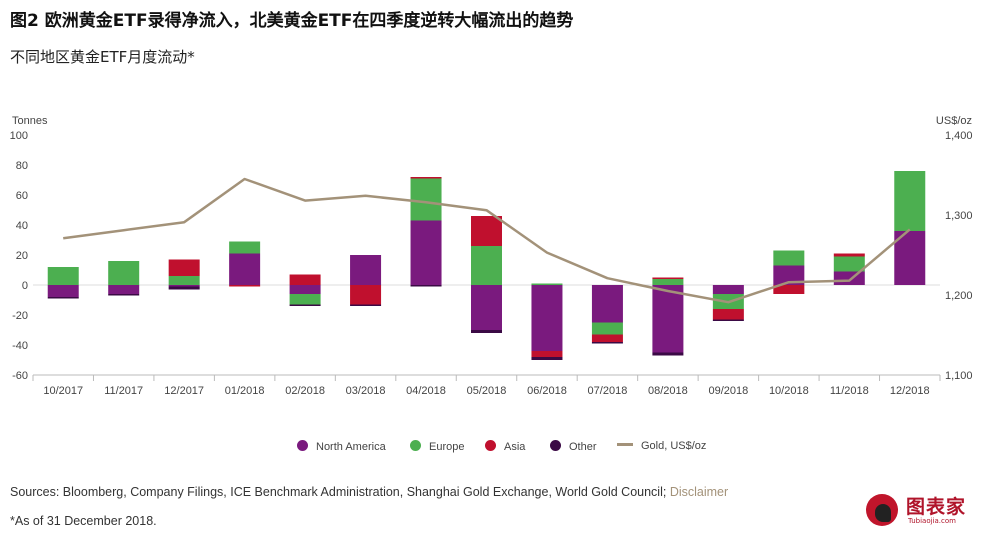 This screenshot has width=984, height=533. What do you see at coordinates (102, 57) in the screenshot?
I see `chart-subtitle: 不同地区黄金ETF月度流动*` at bounding box center [102, 57].